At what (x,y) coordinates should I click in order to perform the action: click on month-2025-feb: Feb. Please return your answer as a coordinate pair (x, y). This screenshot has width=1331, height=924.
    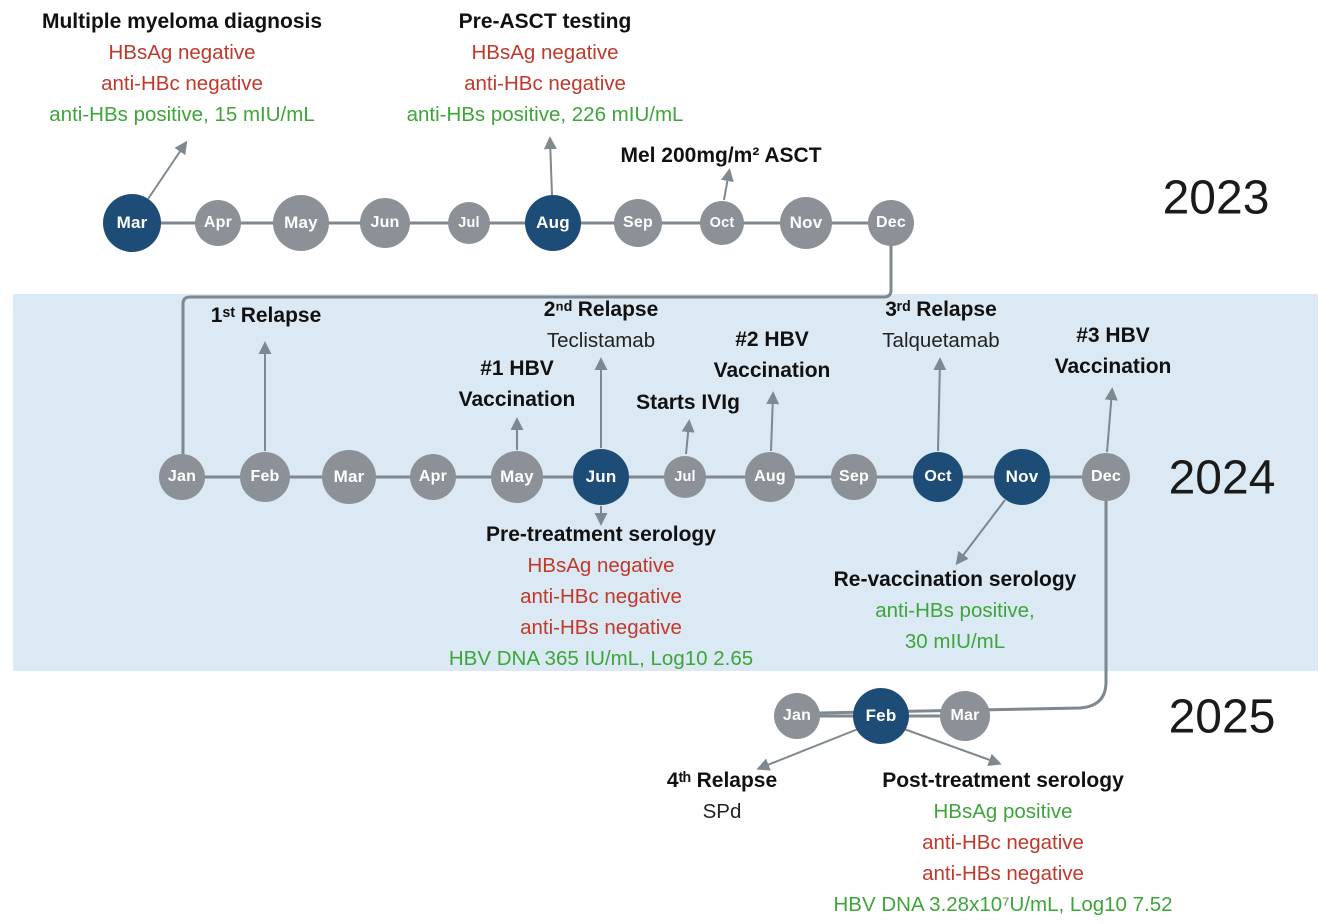
    Looking at the image, I should click on (881, 716).